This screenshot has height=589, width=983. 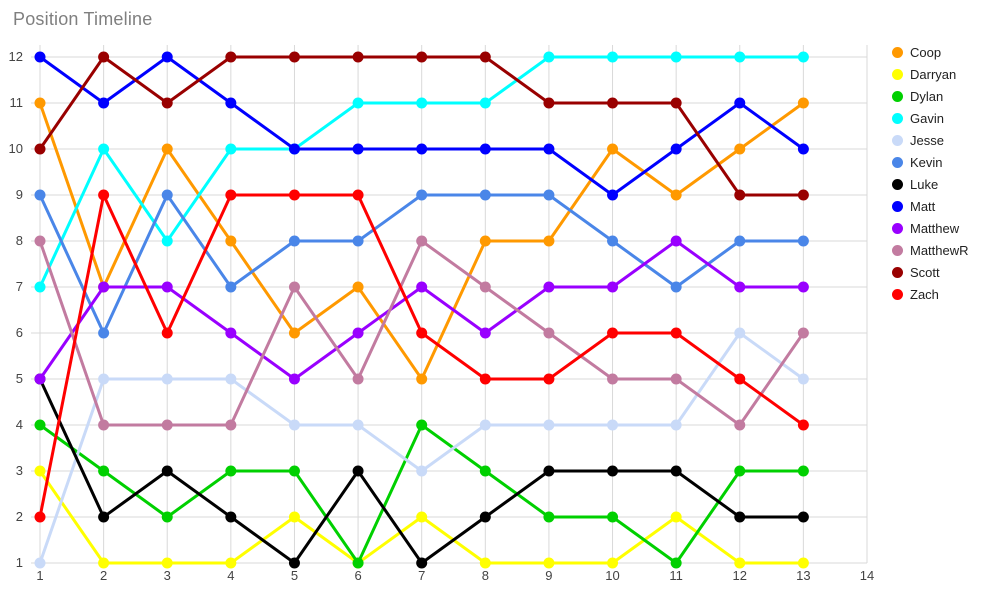 What do you see at coordinates (676, 517) in the screenshot?
I see `data-point-darryan-x11` at bounding box center [676, 517].